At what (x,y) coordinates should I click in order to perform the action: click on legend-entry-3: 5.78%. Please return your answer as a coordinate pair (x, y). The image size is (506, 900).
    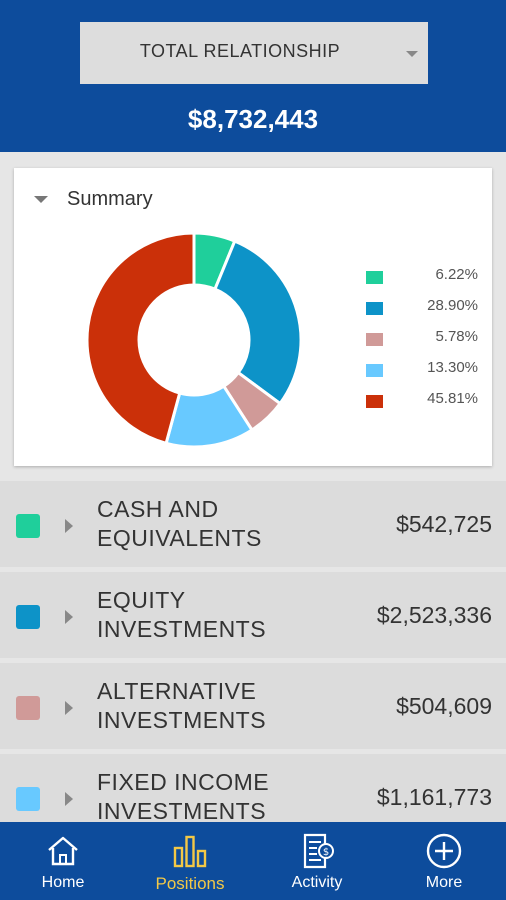
    Looking at the image, I should click on (422, 343).